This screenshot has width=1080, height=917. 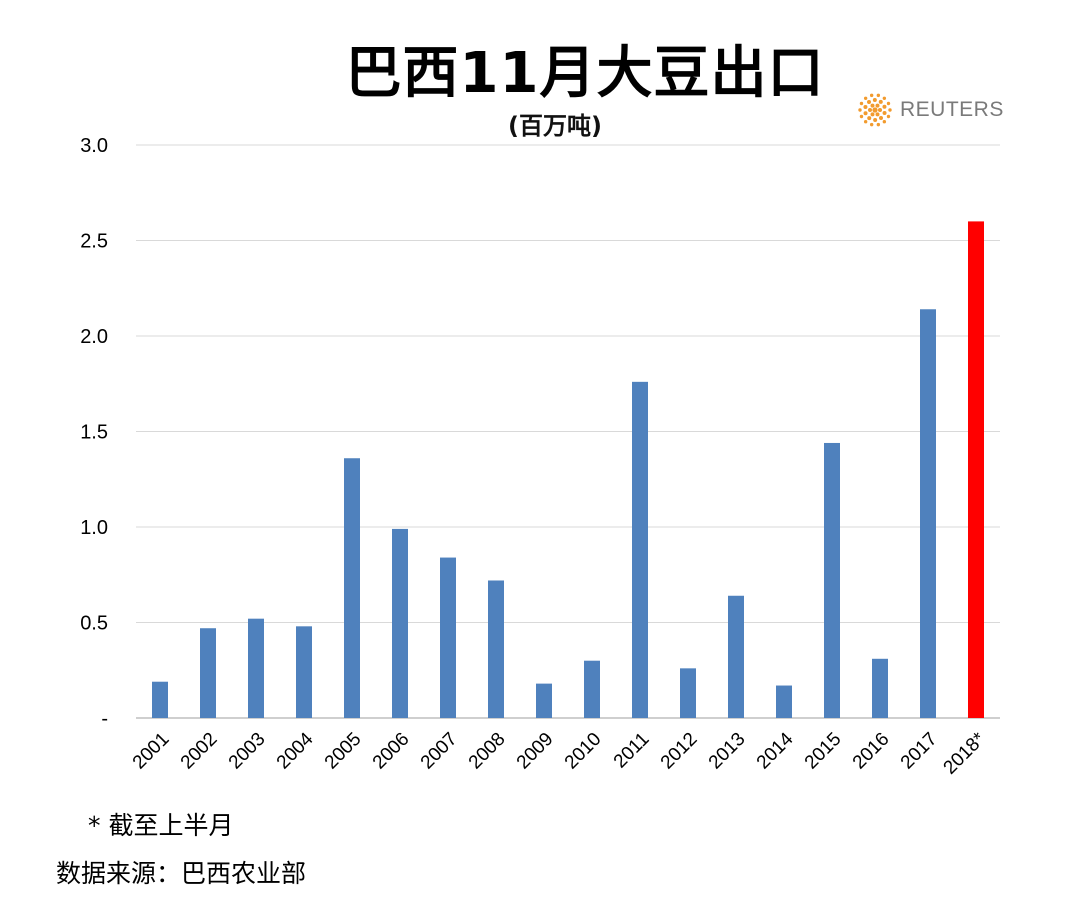 What do you see at coordinates (919, 751) in the screenshot?
I see `x-tick-label: 2017` at bounding box center [919, 751].